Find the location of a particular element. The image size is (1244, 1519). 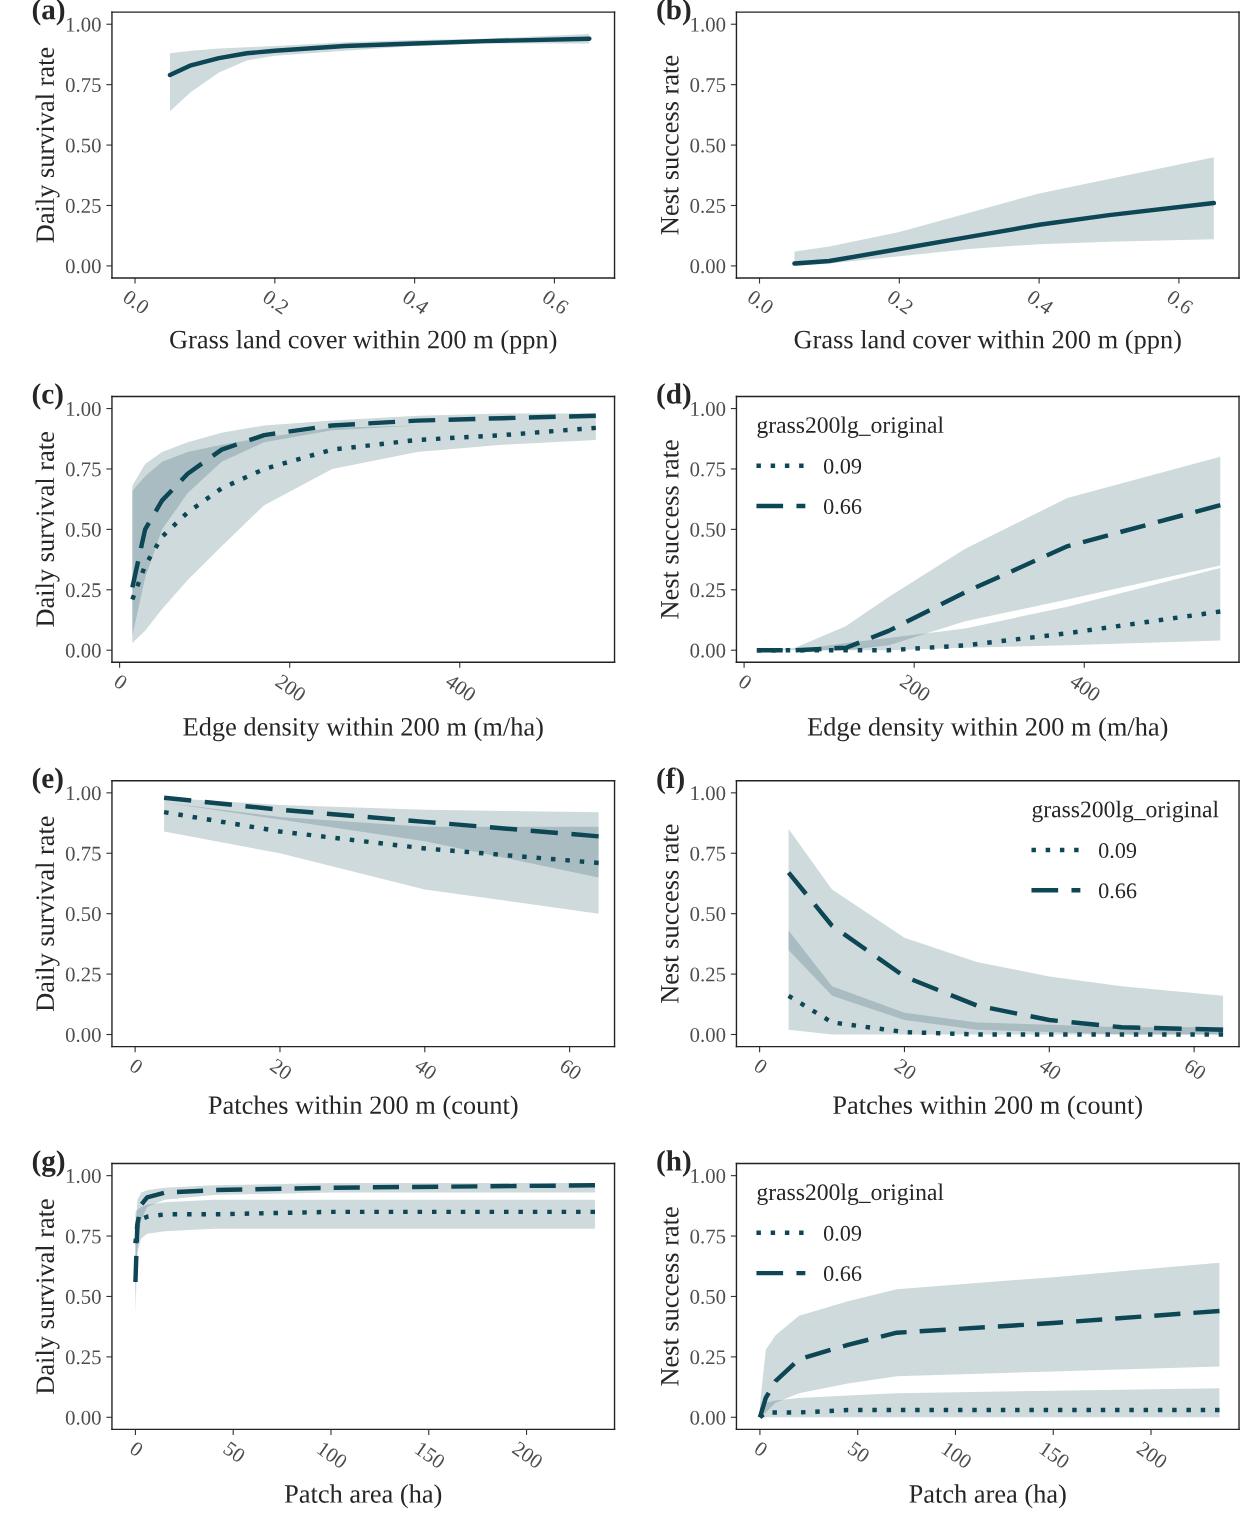

chart-title: (h) is located at coordinates (674, 1163).